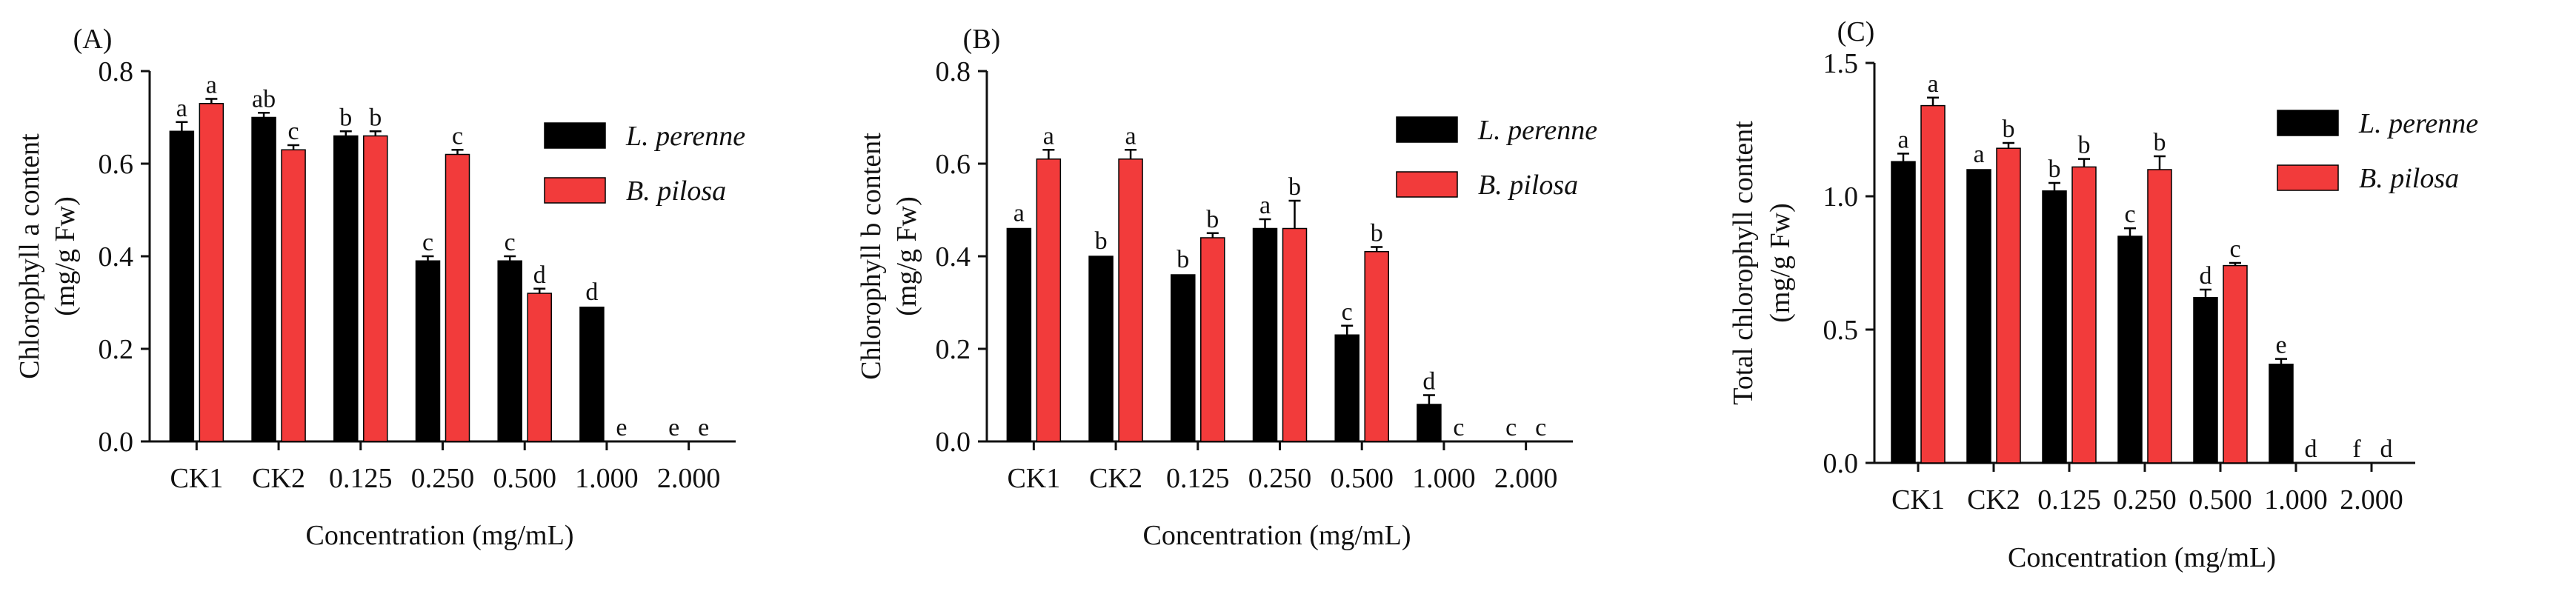  What do you see at coordinates (30, 256) in the screenshot?
I see `y-axis-title: Chlorophyll a content` at bounding box center [30, 256].